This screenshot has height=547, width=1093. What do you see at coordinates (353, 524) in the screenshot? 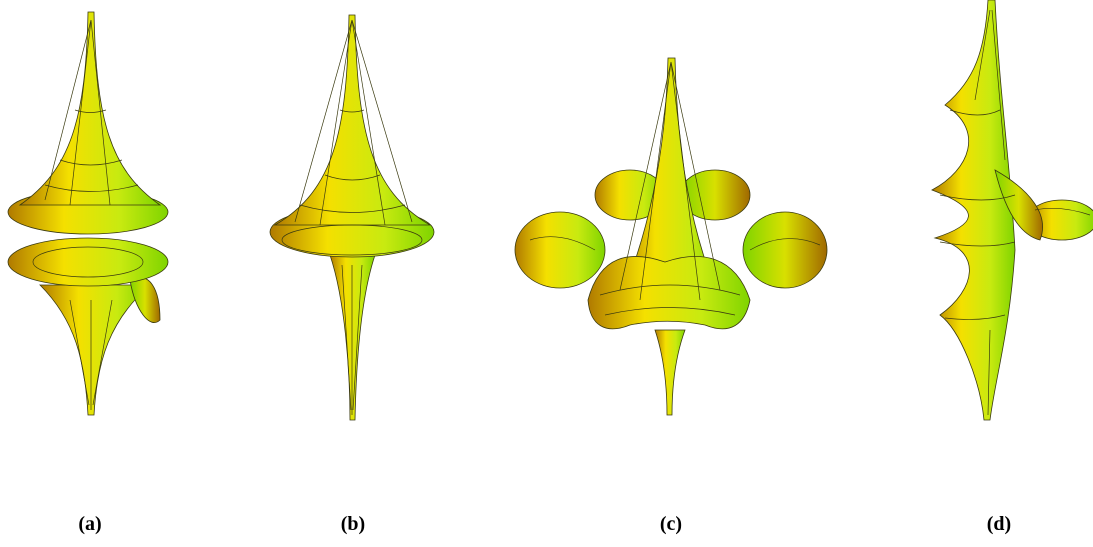
I see `panel-label: (b)` at bounding box center [353, 524].